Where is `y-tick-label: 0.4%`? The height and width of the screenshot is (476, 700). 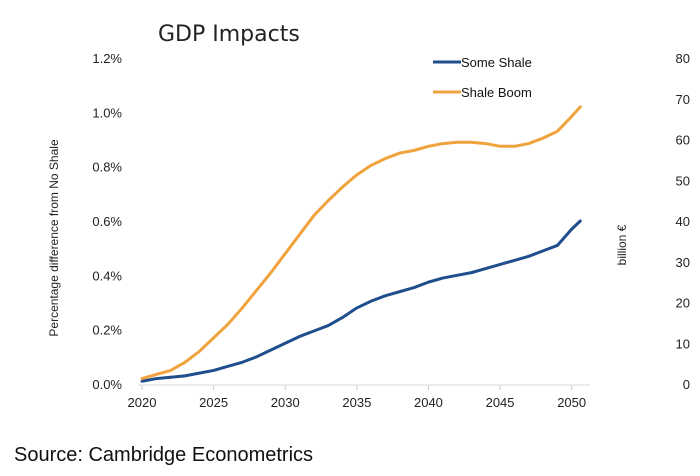
y-tick-label: 0.4% is located at coordinates (107, 275).